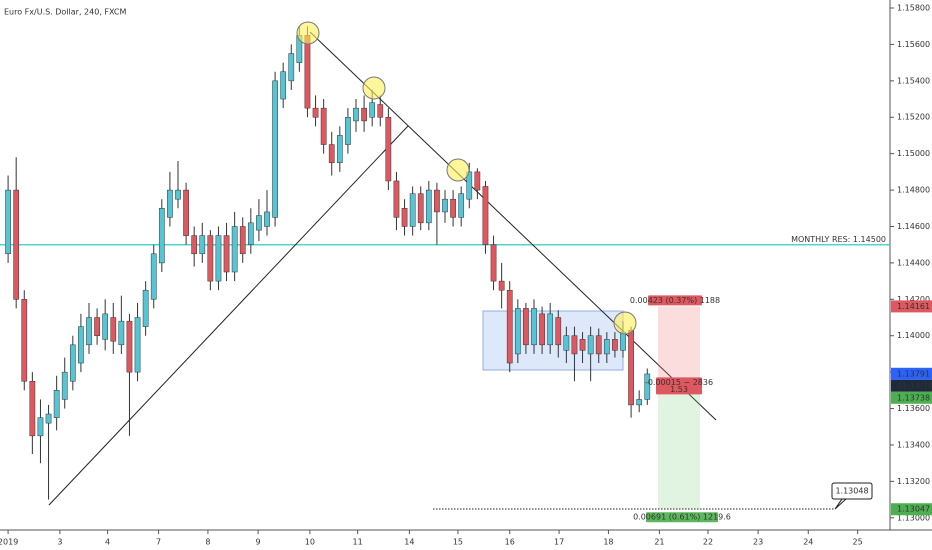  What do you see at coordinates (758, 542) in the screenshot?
I see `x-tick-label: 23` at bounding box center [758, 542].